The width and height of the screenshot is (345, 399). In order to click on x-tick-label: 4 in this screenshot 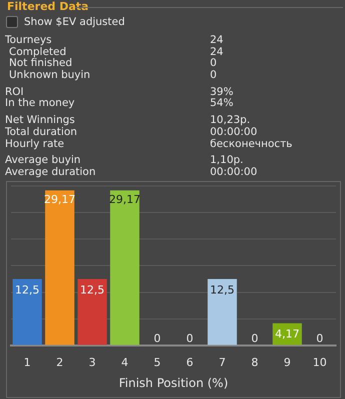, I will do `click(124, 362)`.